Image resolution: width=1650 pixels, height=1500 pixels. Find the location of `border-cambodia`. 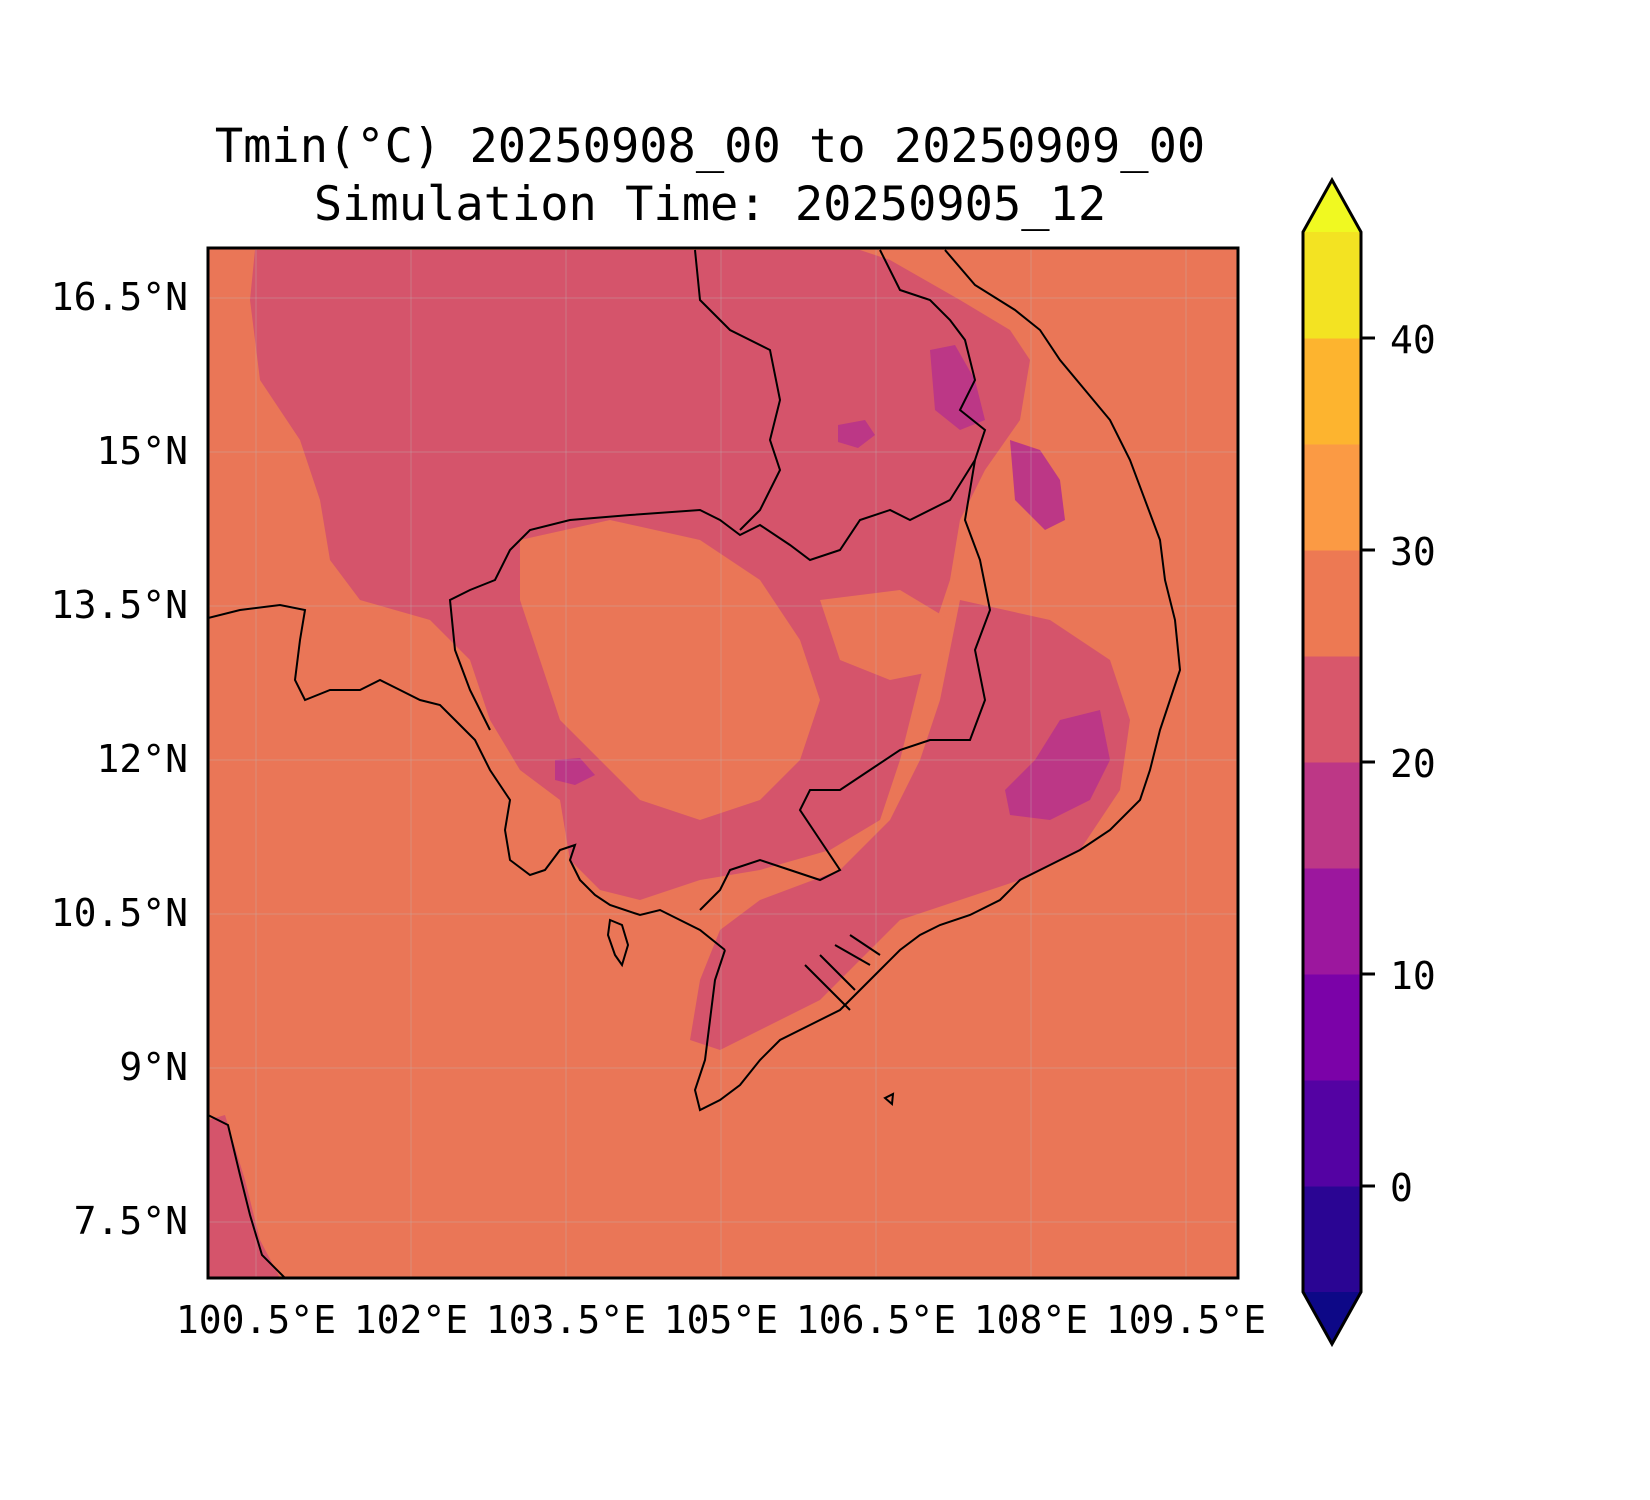

border-cambodia is located at coordinates (717, 490).